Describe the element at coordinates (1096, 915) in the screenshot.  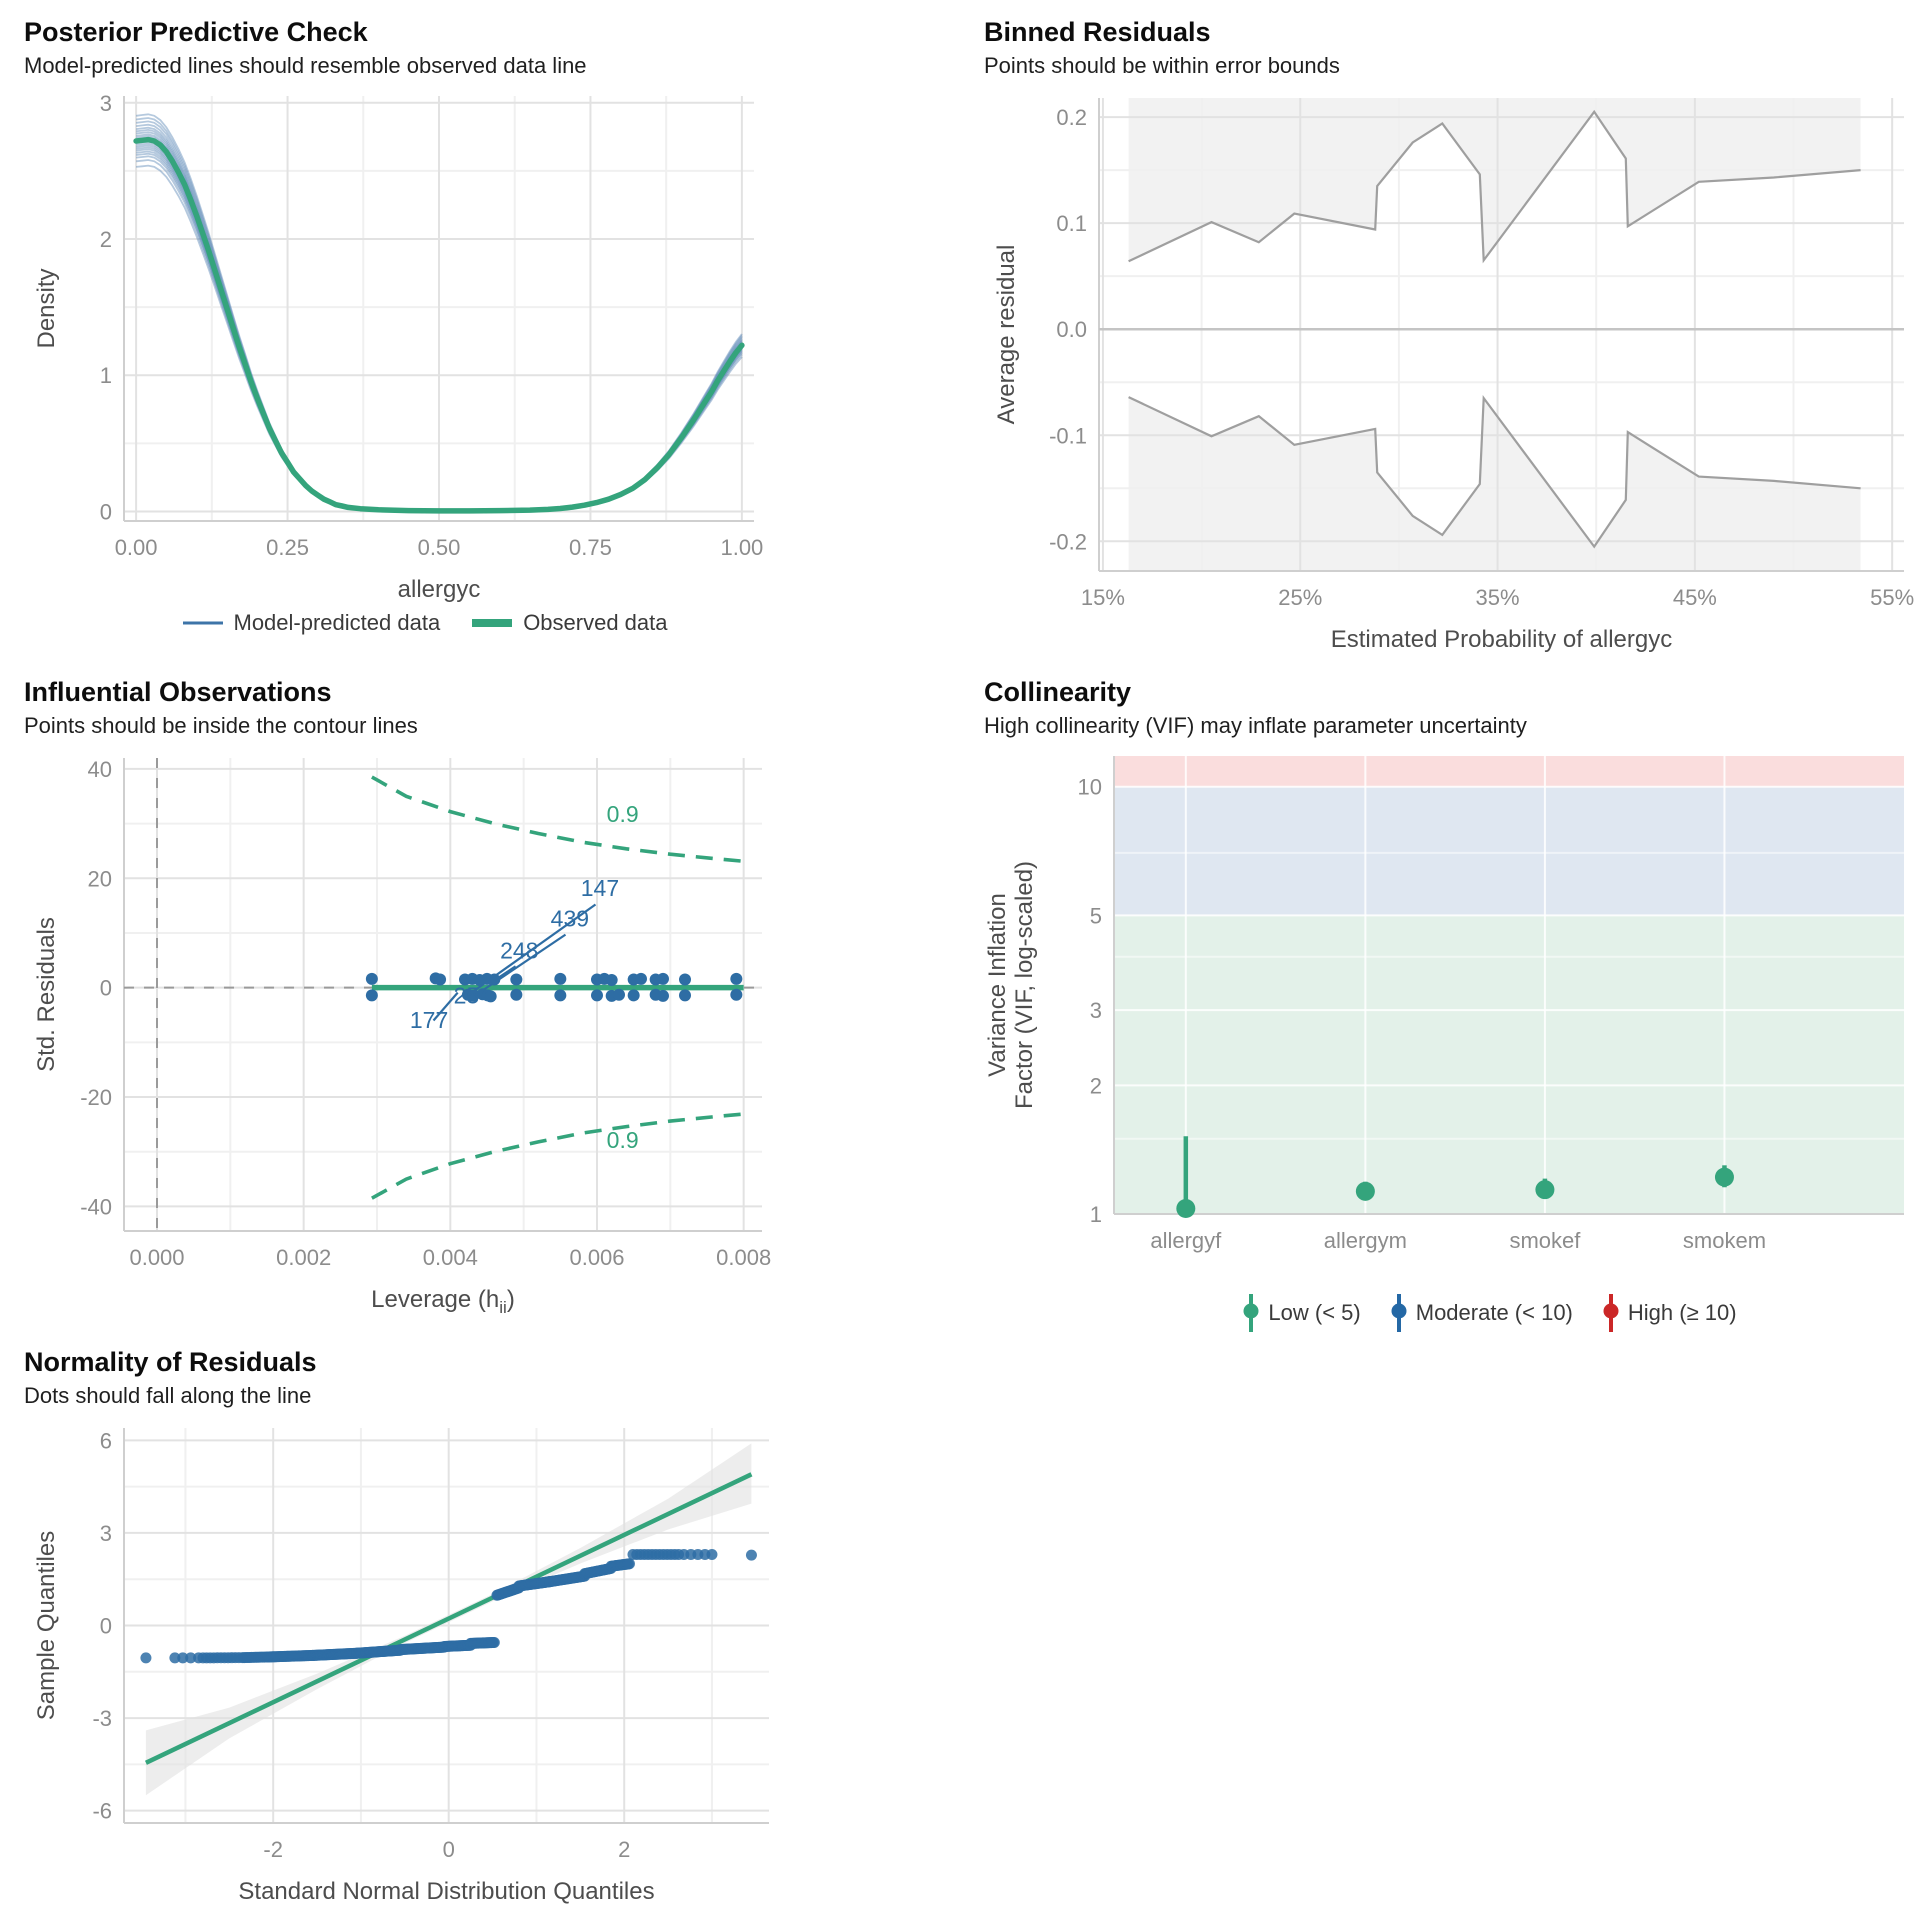
I see `svg-text: 5` at that location.